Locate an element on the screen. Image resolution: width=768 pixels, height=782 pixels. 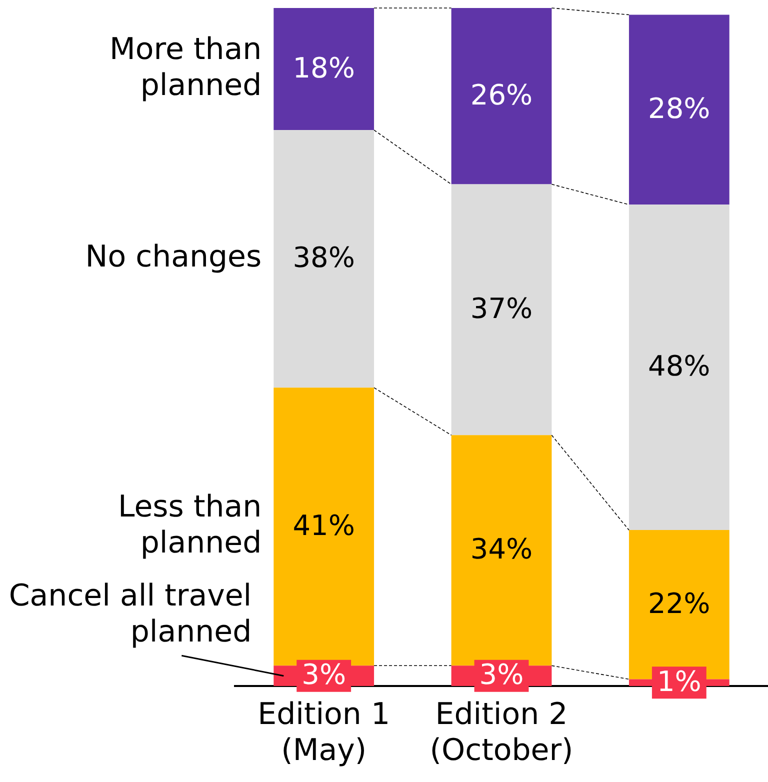
data-label: 48% is located at coordinates (679, 366).